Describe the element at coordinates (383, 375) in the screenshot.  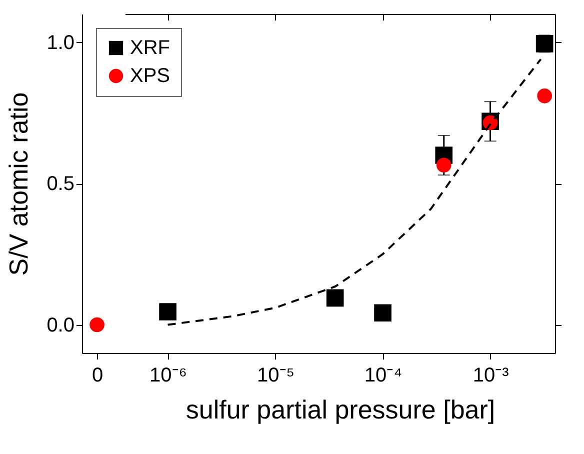
I see `x-tick-label: 10⁻⁴` at that location.